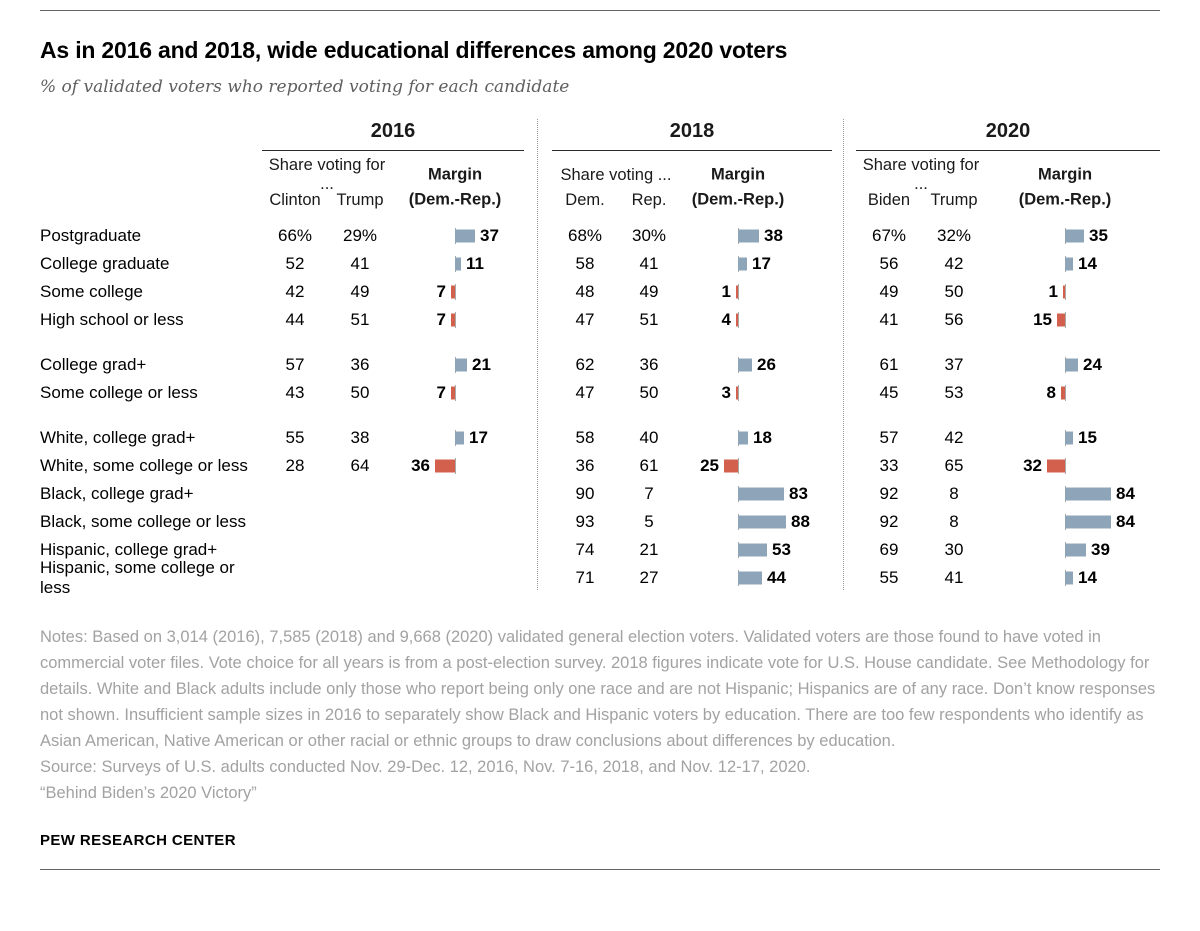 The width and height of the screenshot is (1200, 931). Describe the element at coordinates (1073, 393) in the screenshot. I see `margin-cell: 8` at that location.